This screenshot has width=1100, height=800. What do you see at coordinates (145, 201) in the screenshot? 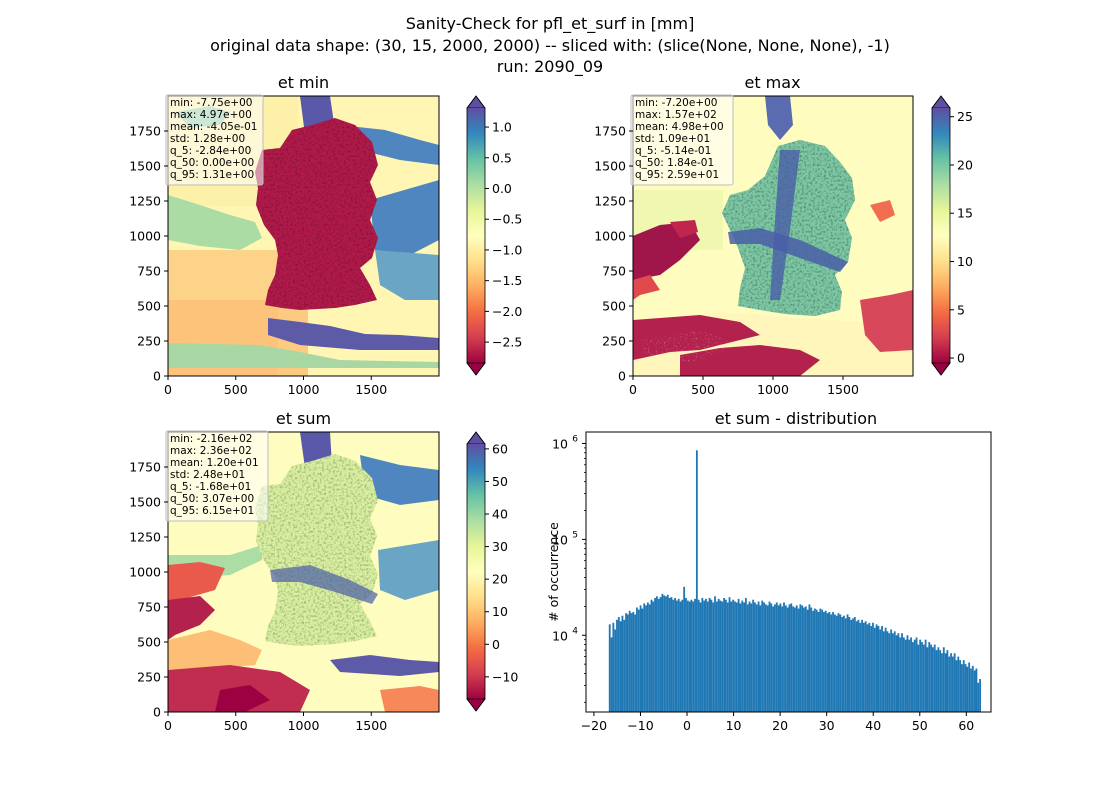
I see `y-tick-label: 1250` at bounding box center [145, 201].